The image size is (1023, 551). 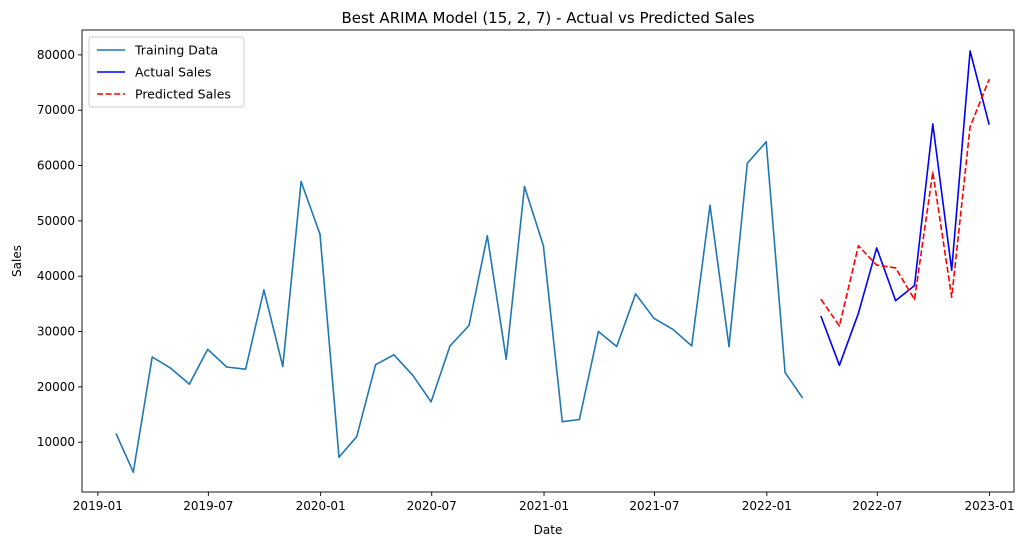 I want to click on x-tick-label: 2021-01, so click(x=544, y=506).